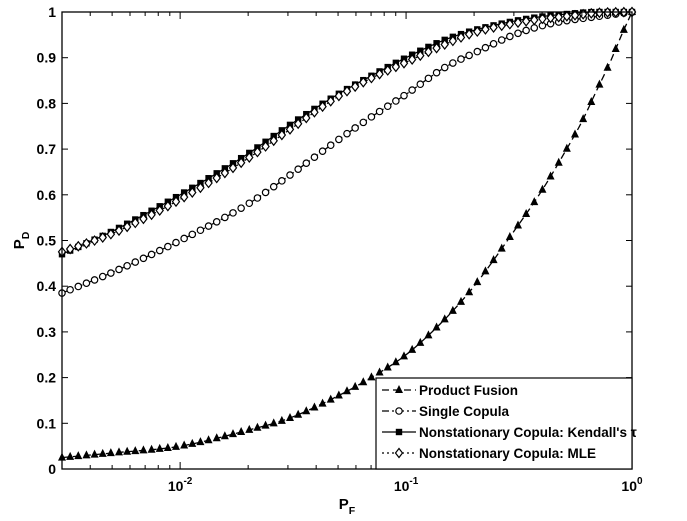 This screenshot has height=521, width=687. Describe the element at coordinates (344, 504) in the screenshot. I see `x-axis-label-main: P` at that location.